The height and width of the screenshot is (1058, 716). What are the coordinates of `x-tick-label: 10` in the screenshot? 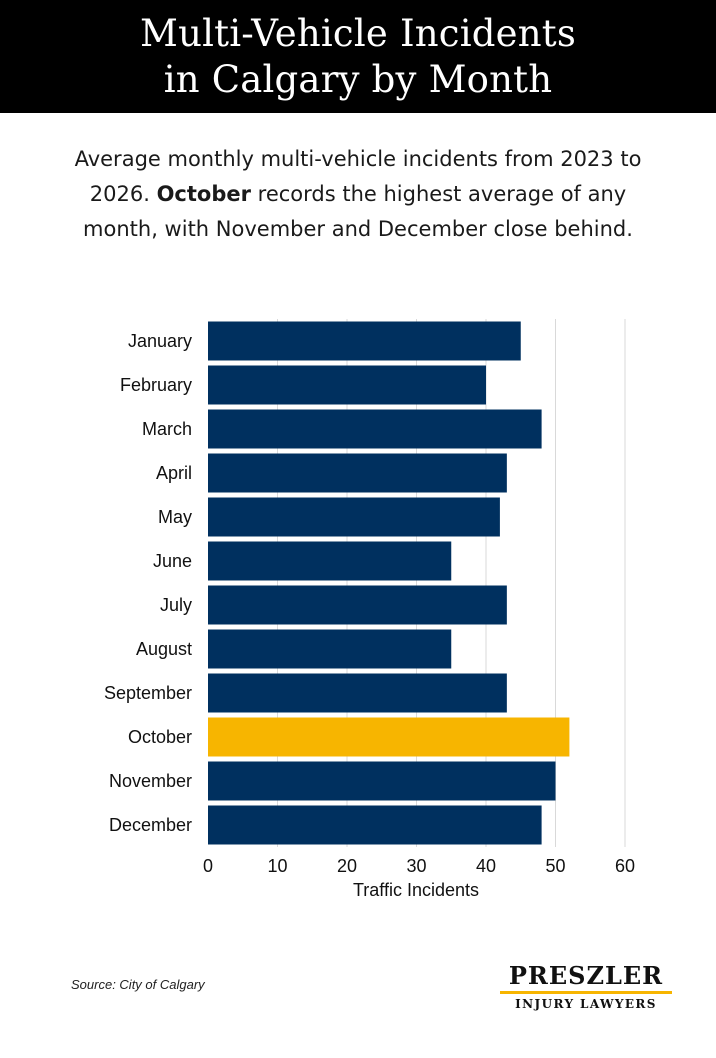 It's located at (277, 866).